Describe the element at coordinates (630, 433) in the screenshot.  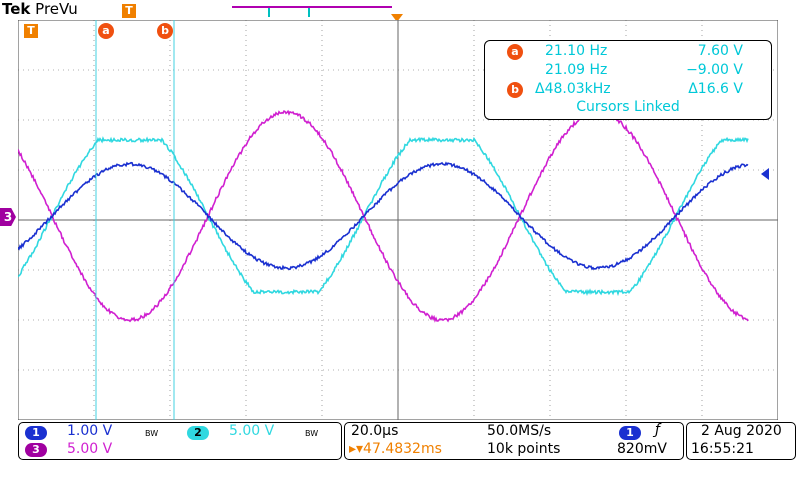
I see `trigger-source-badge: 1` at that location.